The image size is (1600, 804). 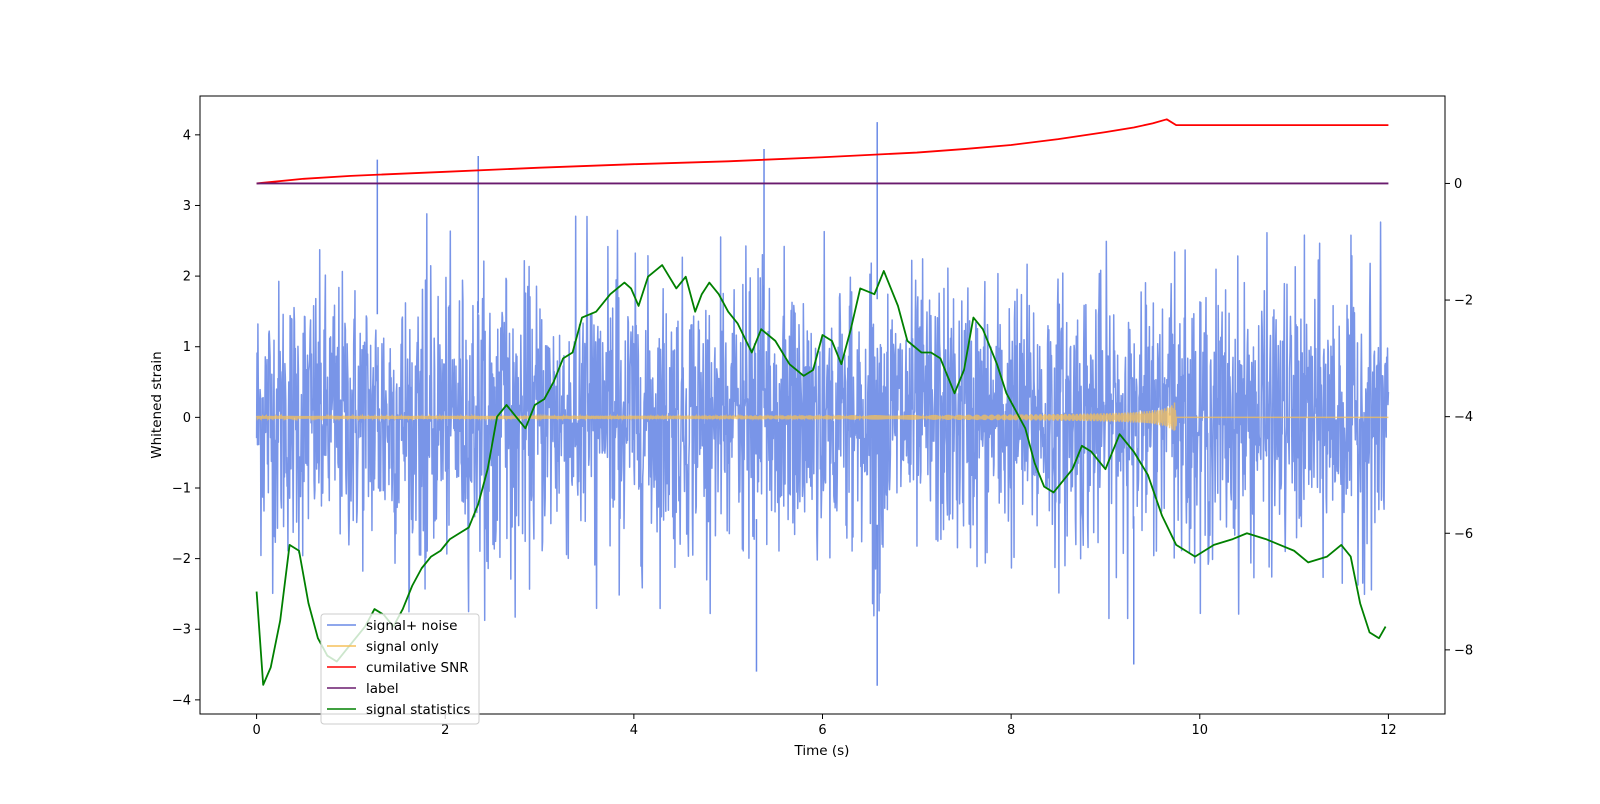 What do you see at coordinates (822, 416) in the screenshot?
I see `series-signal-only` at bounding box center [822, 416].